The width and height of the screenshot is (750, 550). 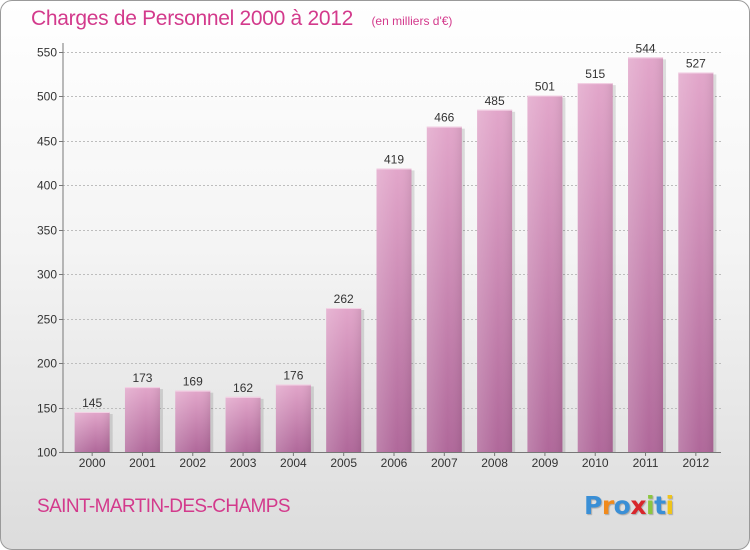 What do you see at coordinates (47, 364) in the screenshot?
I see `y-tick-label: 200` at bounding box center [47, 364].